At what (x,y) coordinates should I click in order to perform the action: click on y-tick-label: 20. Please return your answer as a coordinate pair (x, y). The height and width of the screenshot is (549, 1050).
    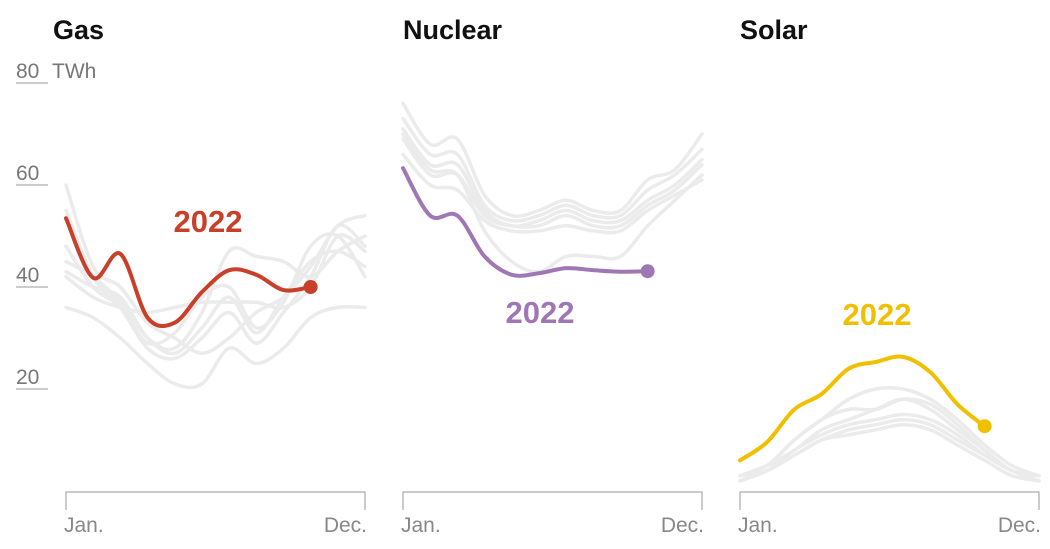
    Looking at the image, I should click on (27, 377).